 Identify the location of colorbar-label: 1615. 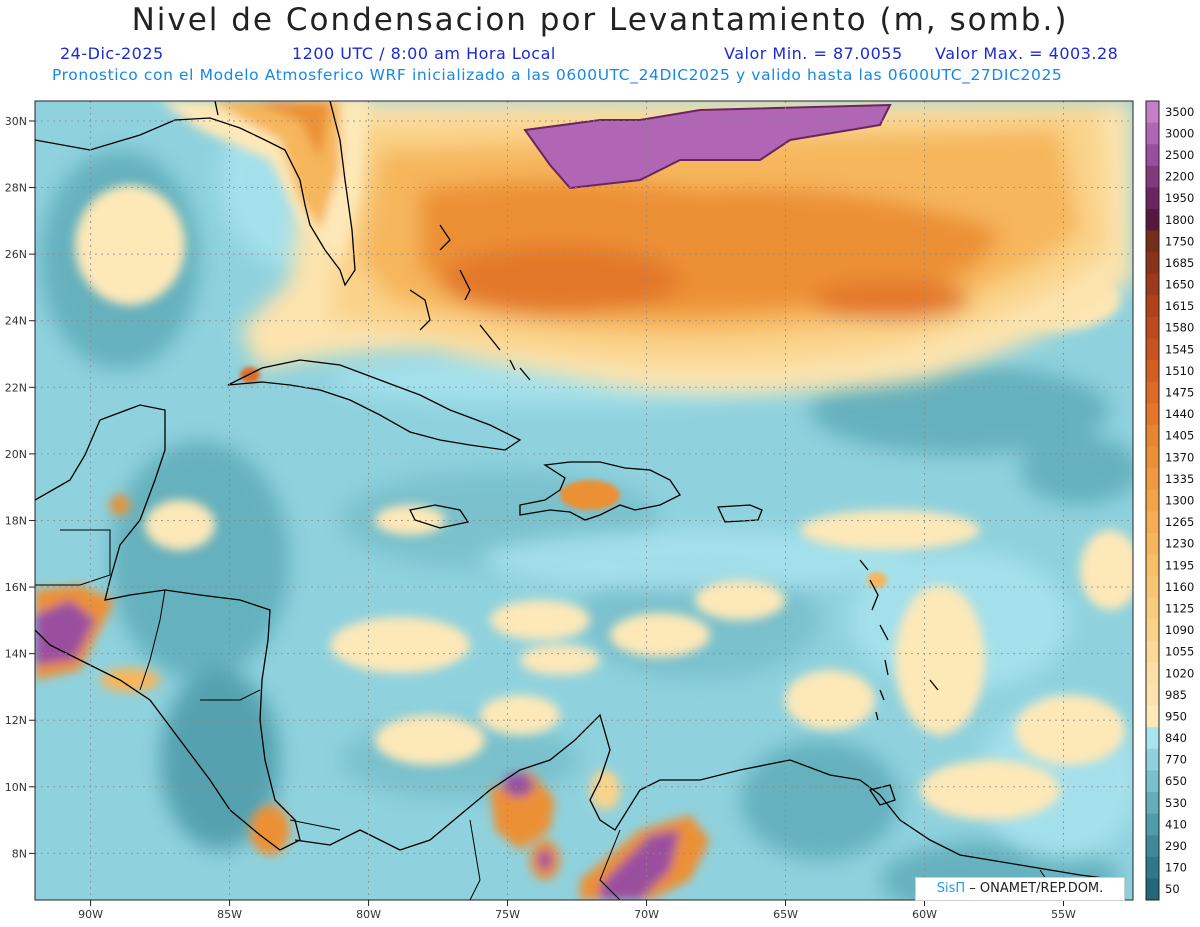
(1179, 306).